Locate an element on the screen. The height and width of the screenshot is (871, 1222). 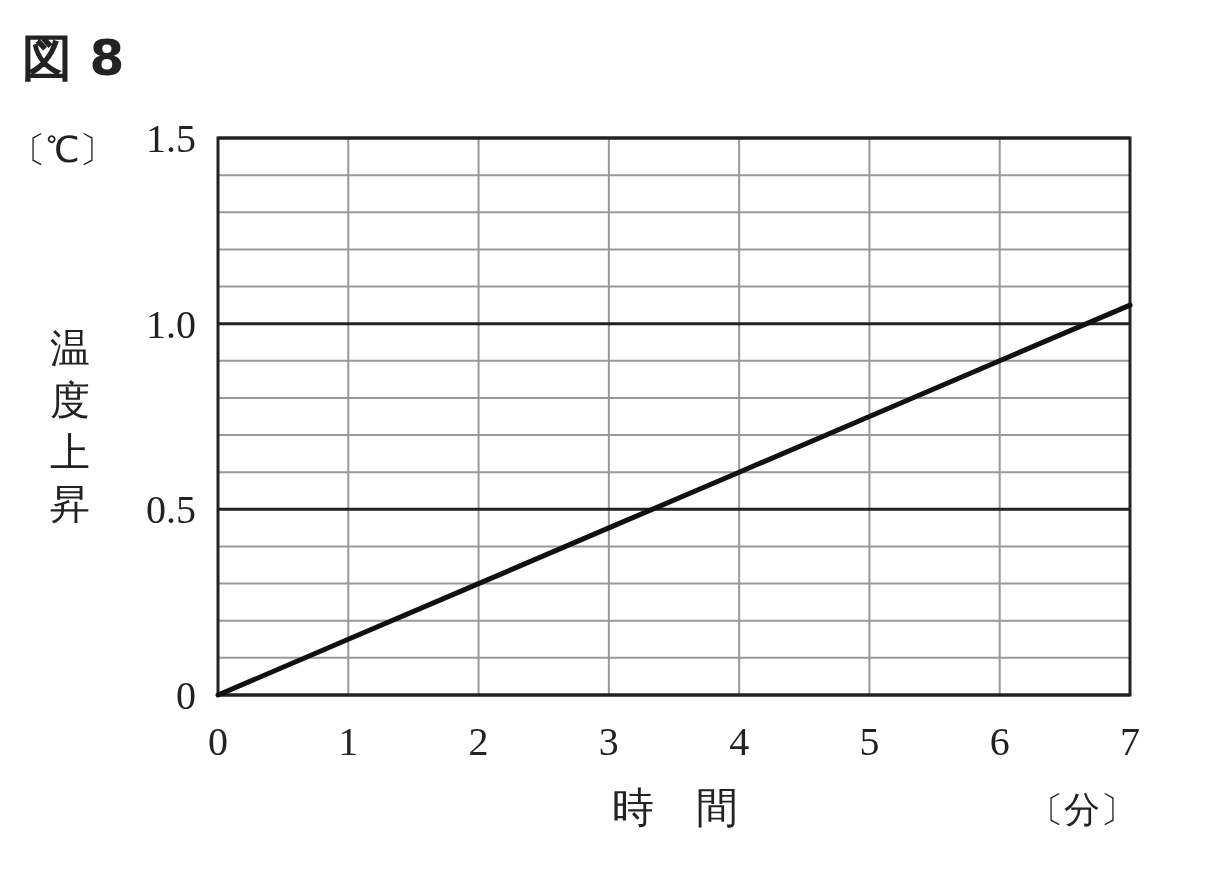
x-tick-label: 0 is located at coordinates (218, 741).